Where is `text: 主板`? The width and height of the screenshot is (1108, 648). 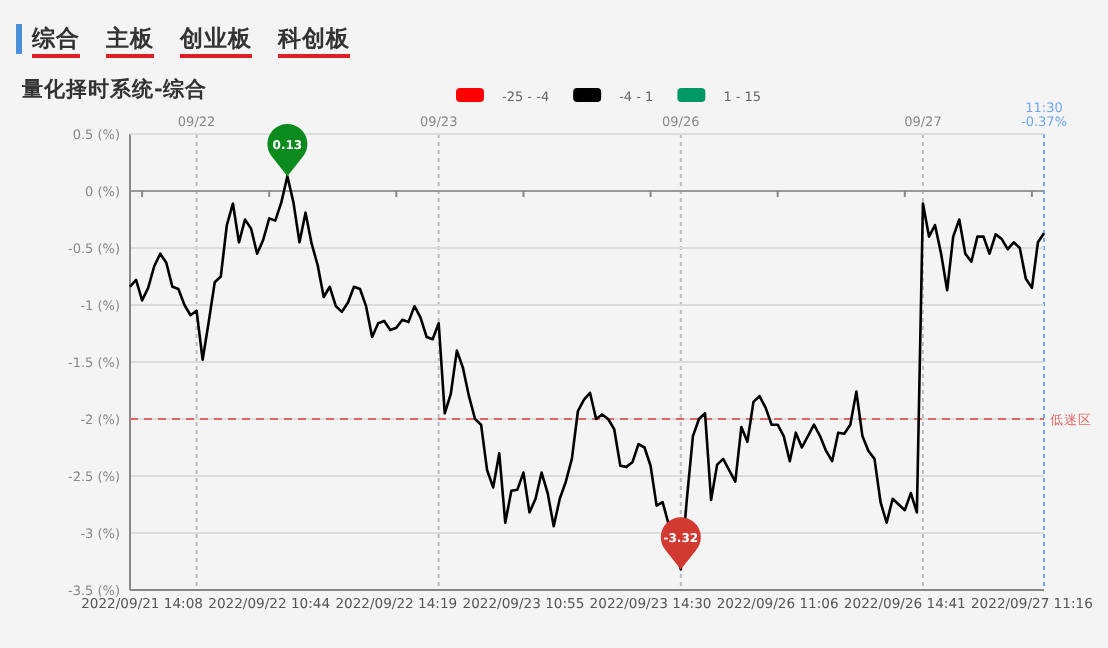
text: 主板 is located at coordinates (130, 38).